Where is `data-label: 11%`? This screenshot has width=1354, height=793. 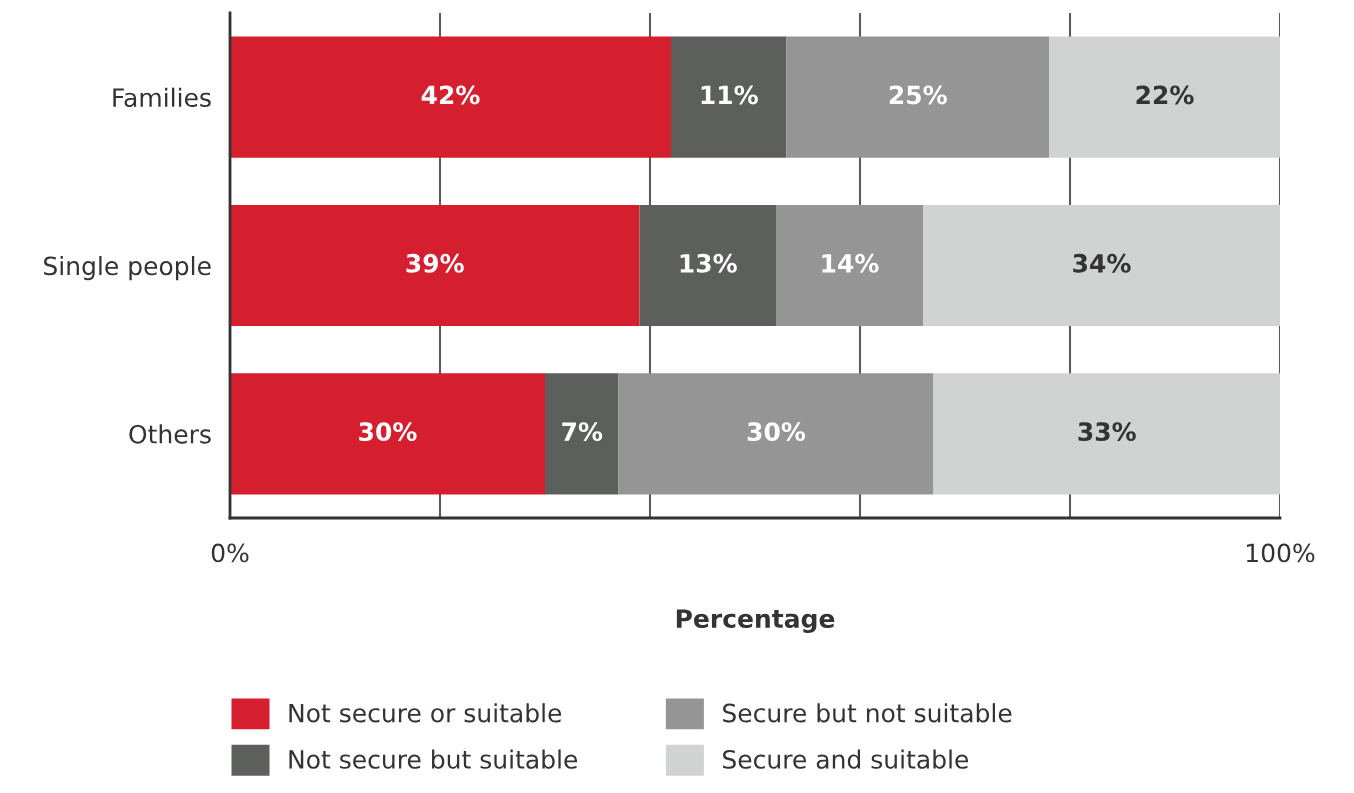
data-label: 11% is located at coordinates (729, 95).